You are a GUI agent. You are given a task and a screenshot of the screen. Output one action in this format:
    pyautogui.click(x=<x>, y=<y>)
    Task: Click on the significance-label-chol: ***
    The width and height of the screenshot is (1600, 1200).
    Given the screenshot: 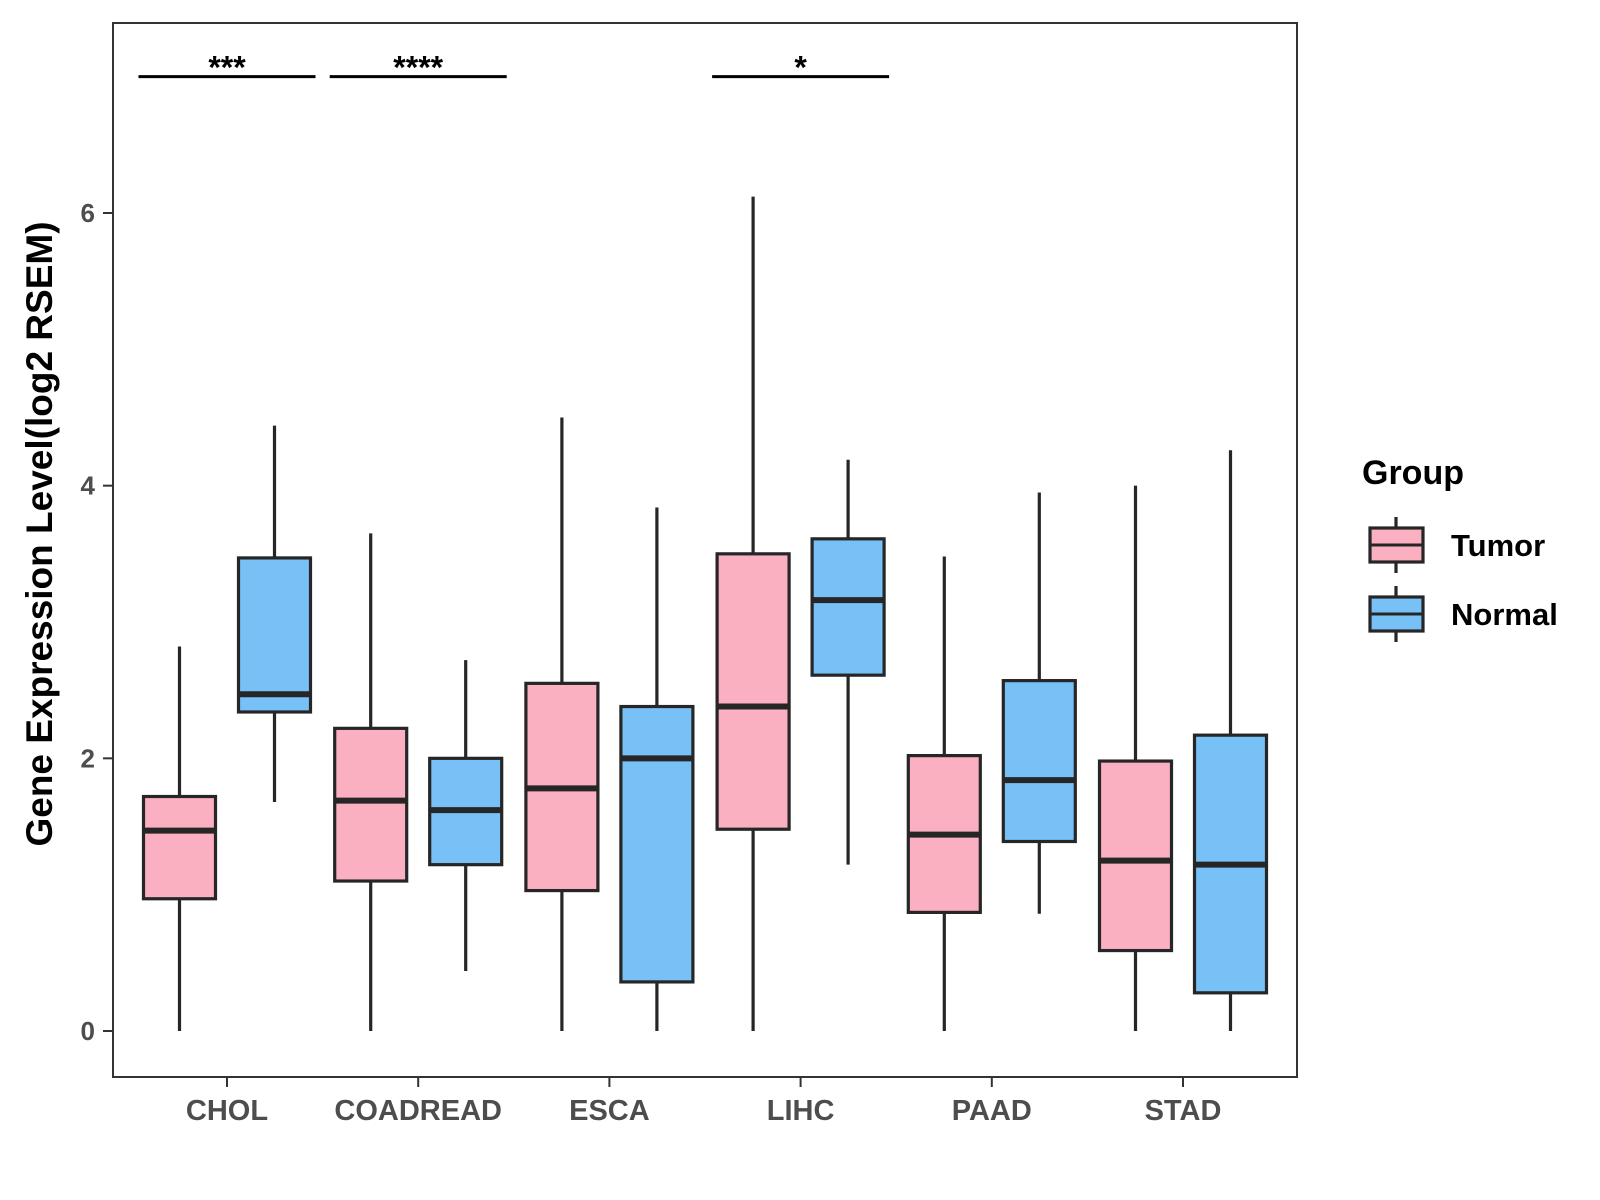 What is the action you would take?
    pyautogui.click(x=227, y=68)
    